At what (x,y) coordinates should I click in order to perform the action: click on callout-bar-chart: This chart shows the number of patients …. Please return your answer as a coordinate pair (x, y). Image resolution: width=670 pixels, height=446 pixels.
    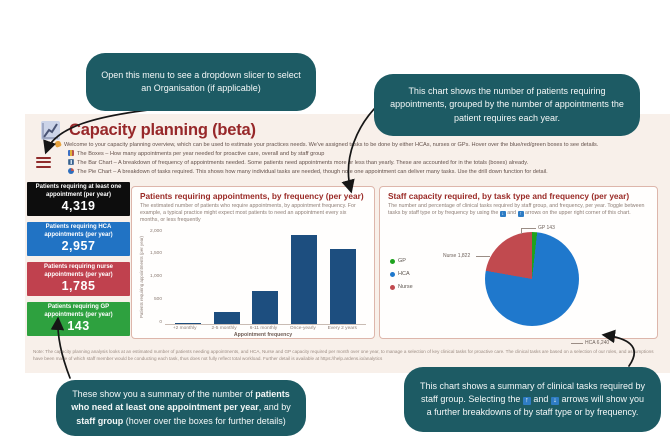
    Looking at the image, I should click on (507, 105).